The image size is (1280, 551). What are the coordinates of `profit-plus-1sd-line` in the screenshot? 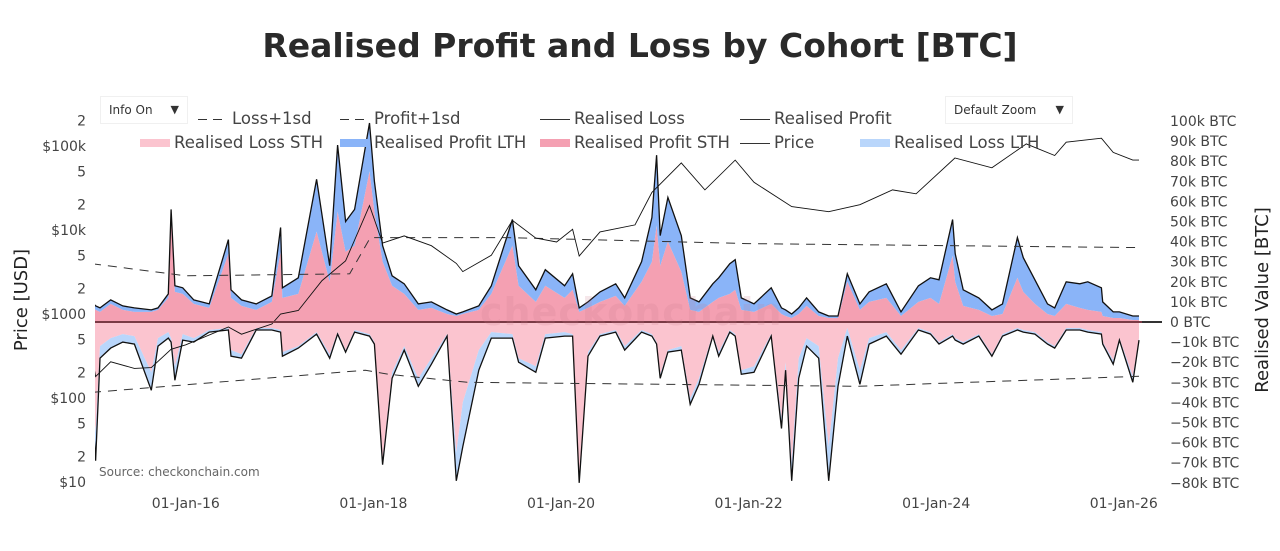 It's located at (617, 257).